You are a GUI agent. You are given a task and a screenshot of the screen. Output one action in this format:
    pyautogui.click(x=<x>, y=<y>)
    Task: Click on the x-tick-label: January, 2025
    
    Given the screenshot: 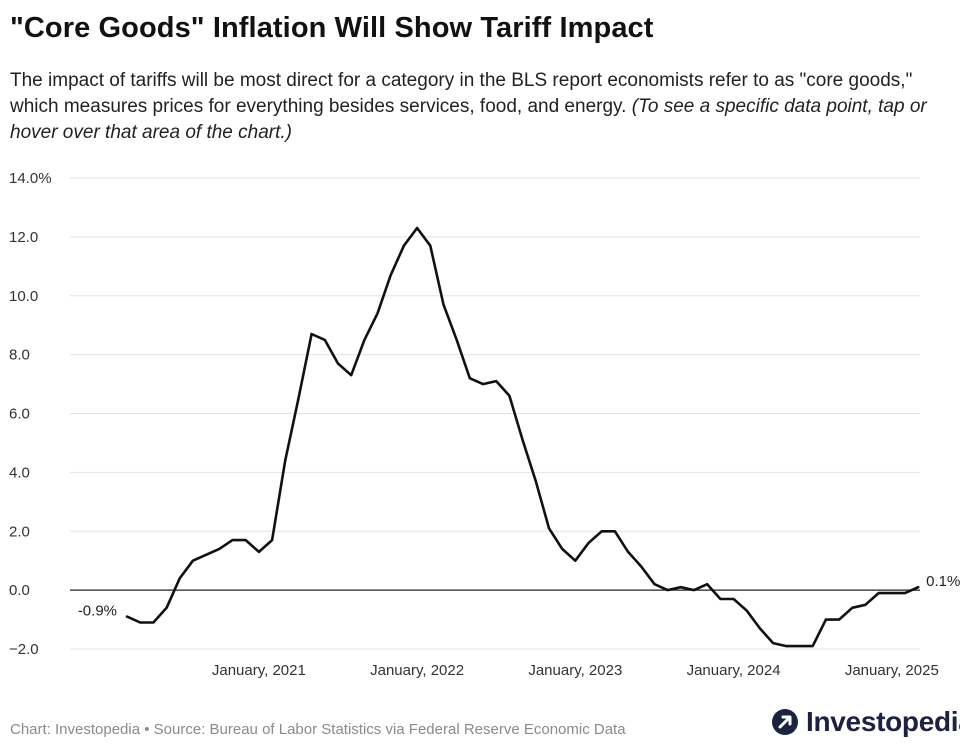 What is the action you would take?
    pyautogui.click(x=892, y=670)
    